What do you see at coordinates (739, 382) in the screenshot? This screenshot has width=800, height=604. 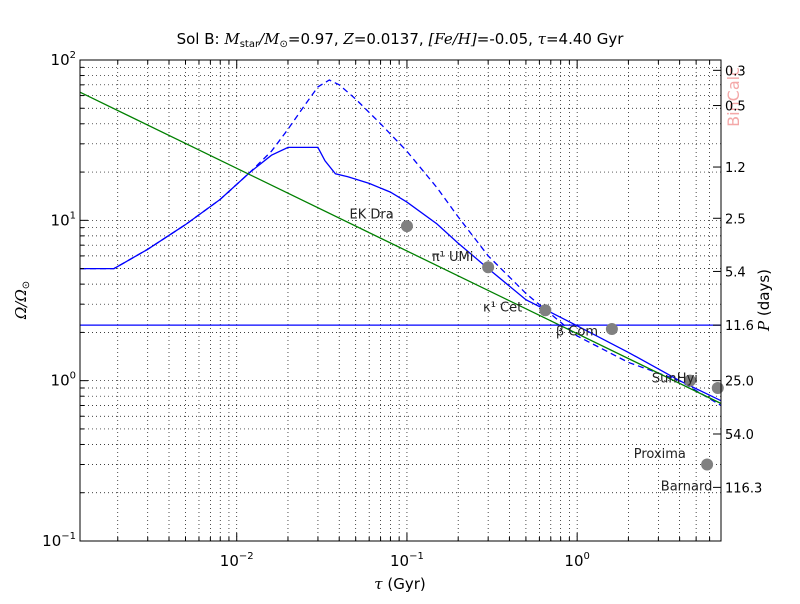 I see `right-tick-label: 25.0` at bounding box center [739, 382].